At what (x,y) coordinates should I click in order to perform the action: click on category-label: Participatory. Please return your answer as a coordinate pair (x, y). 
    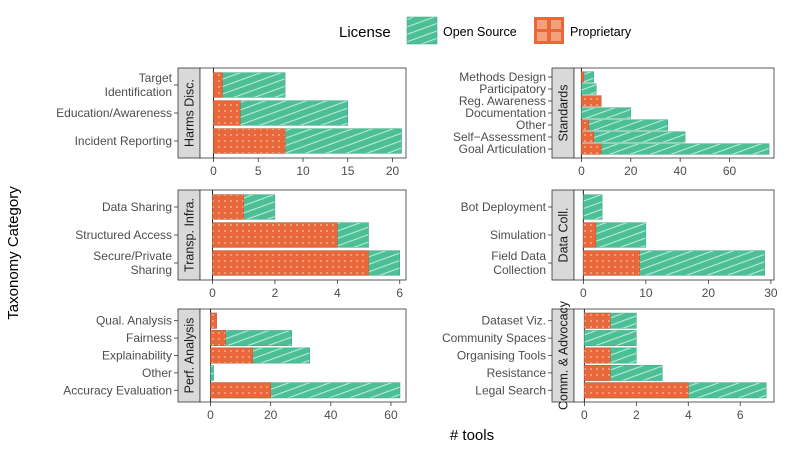
    Looking at the image, I should click on (512, 89).